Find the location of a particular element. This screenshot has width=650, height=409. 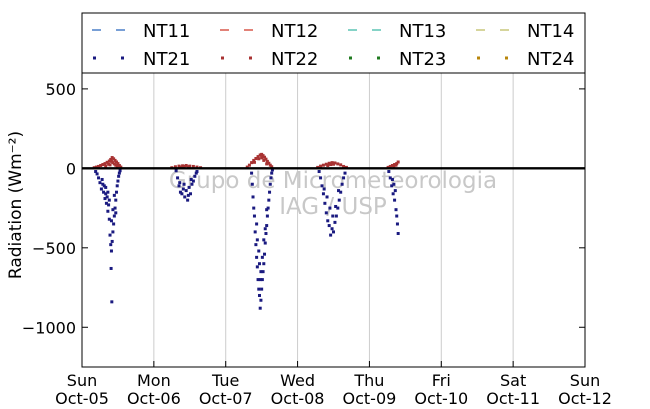

x-tick-label-date: Oct-05 is located at coordinates (82, 398).